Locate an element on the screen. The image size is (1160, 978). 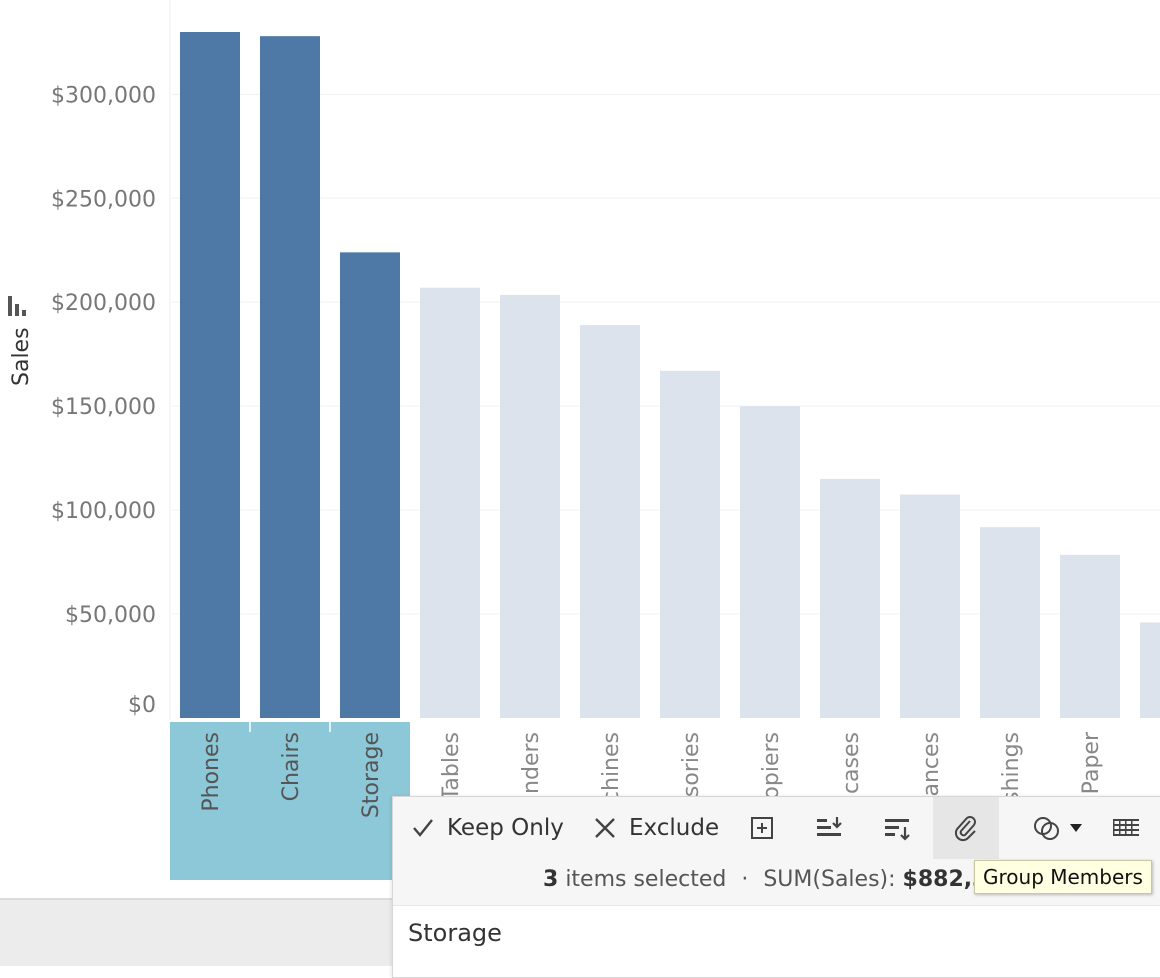
paperclip-icon is located at coordinates (966, 828).